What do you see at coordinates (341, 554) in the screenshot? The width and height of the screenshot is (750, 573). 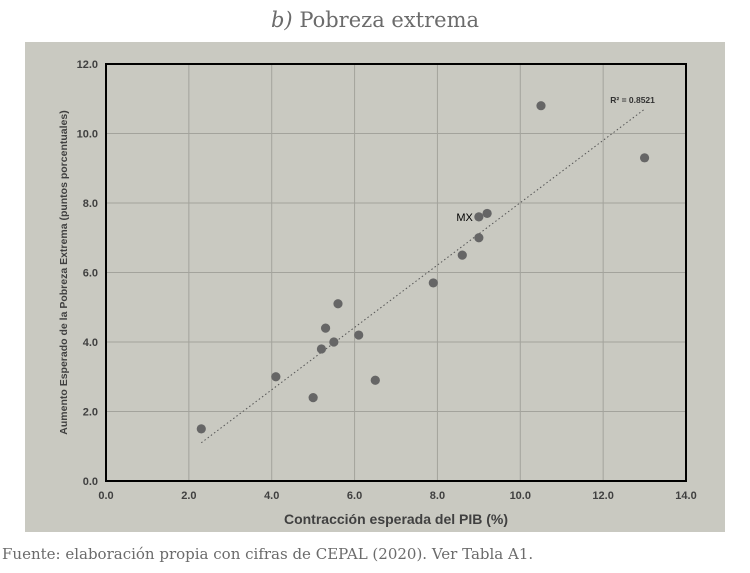 I see `source-org: CEPAL` at bounding box center [341, 554].